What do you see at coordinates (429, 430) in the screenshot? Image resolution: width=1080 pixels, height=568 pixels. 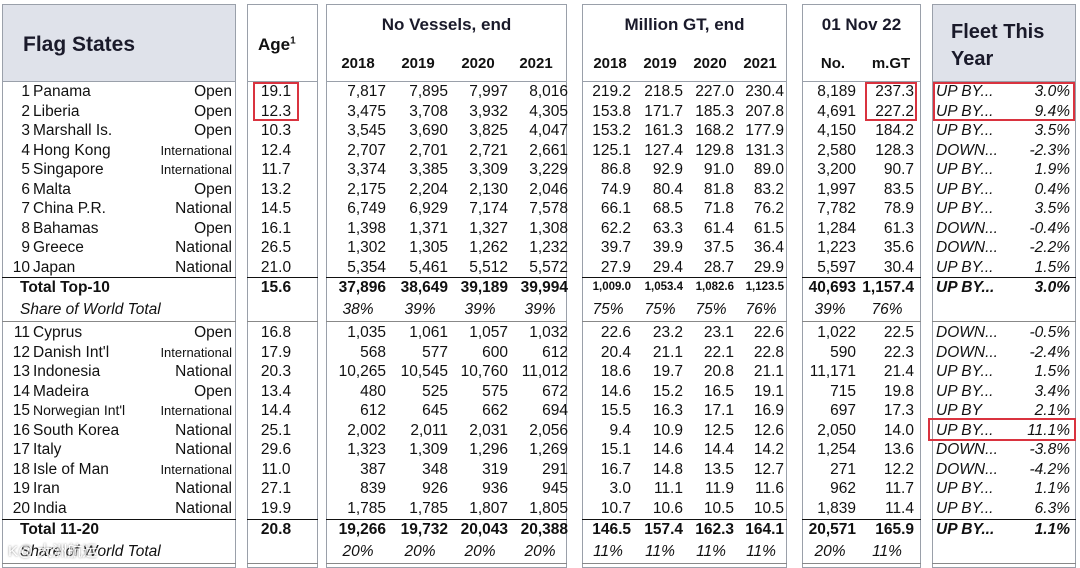 I see `vessel-count: 2,011` at bounding box center [429, 430].